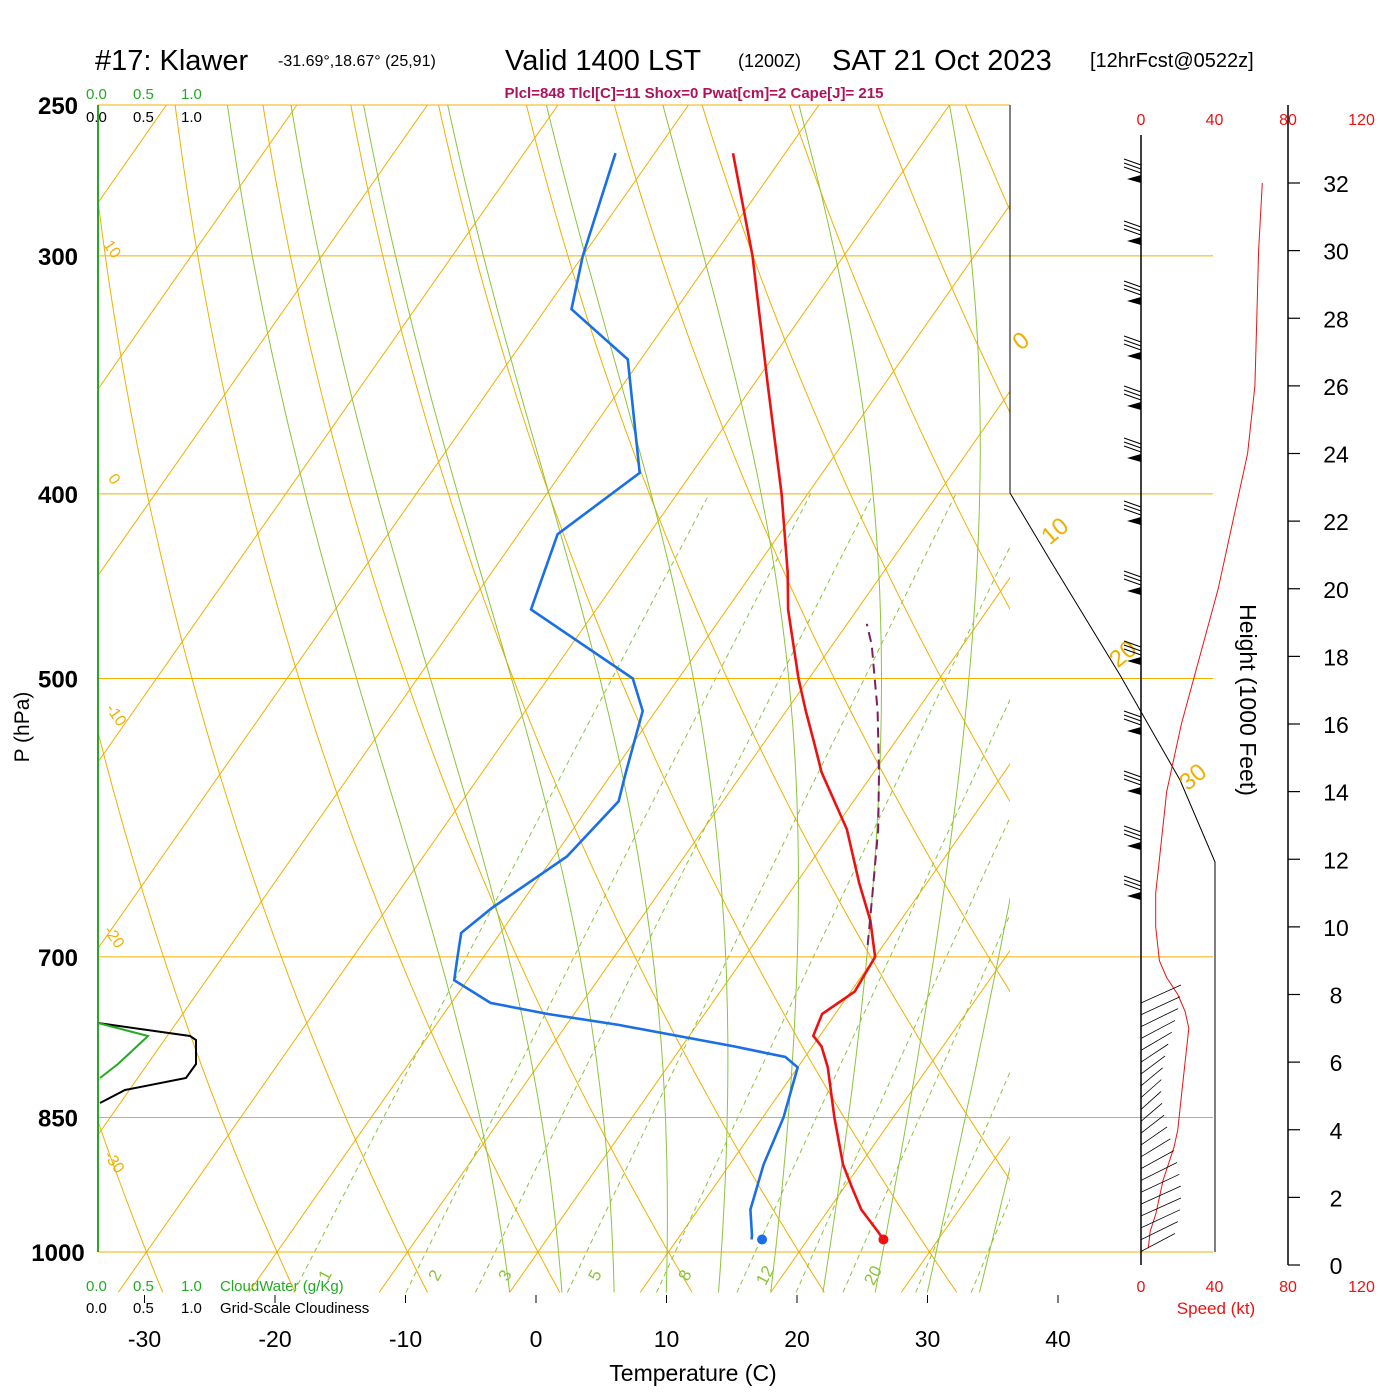 Image resolution: width=1400 pixels, height=1400 pixels. I want to click on x-tick-label: 30, so click(928, 1339).